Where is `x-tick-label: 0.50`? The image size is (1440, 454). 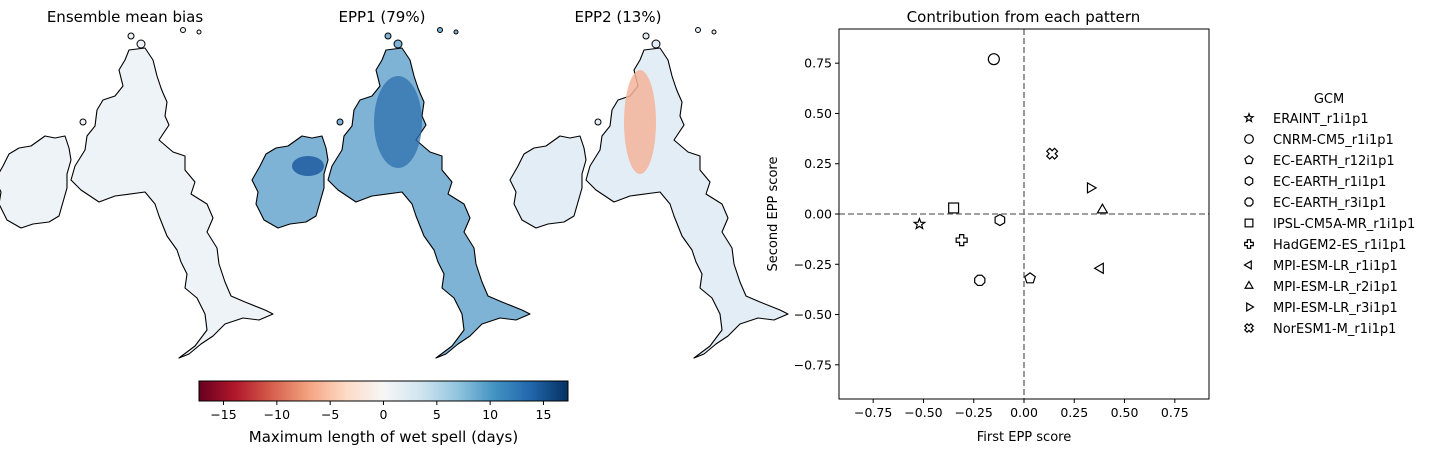 x-tick-label: 0.50 is located at coordinates (1125, 412).